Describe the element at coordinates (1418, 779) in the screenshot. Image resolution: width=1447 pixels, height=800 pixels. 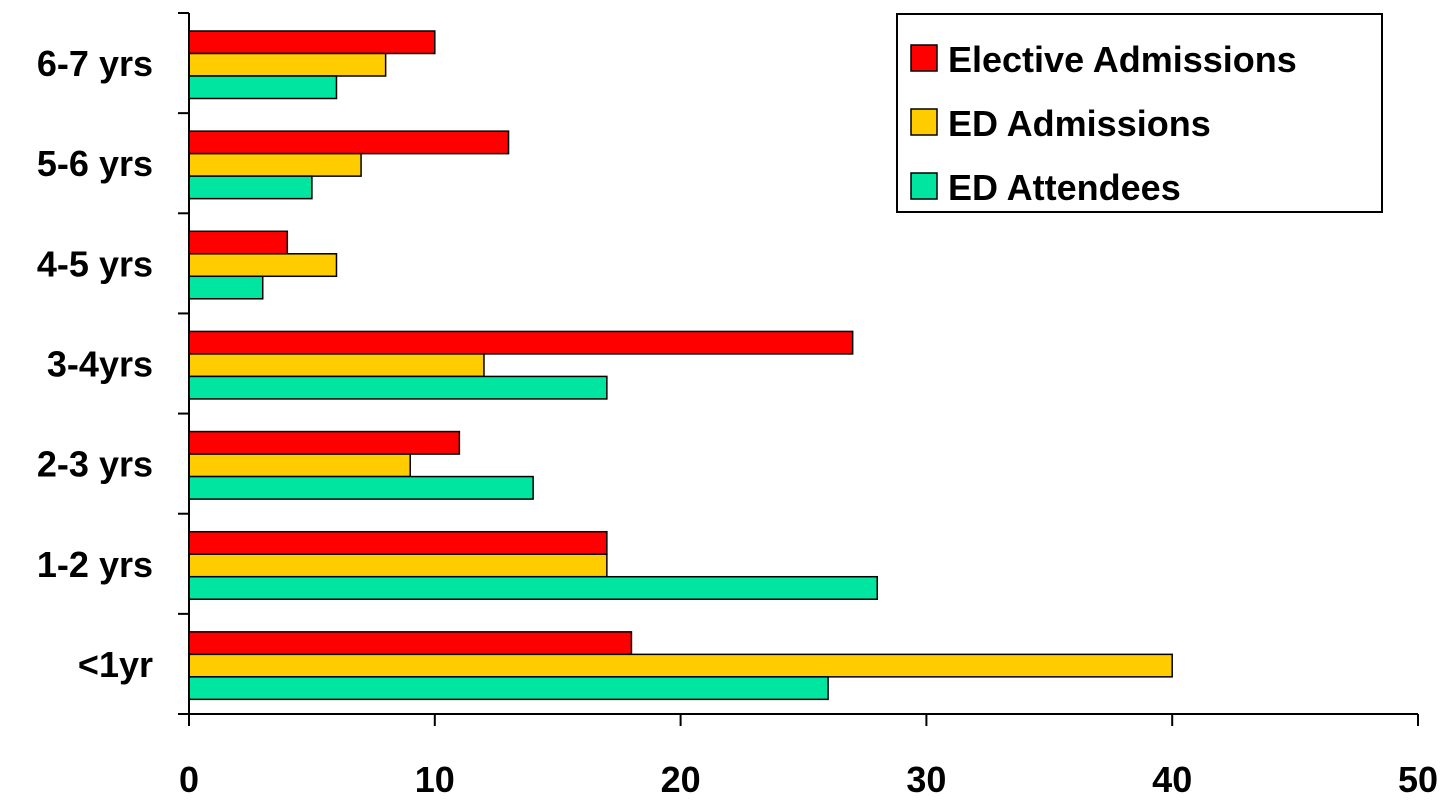
I see `x-tick-label: 50` at that location.